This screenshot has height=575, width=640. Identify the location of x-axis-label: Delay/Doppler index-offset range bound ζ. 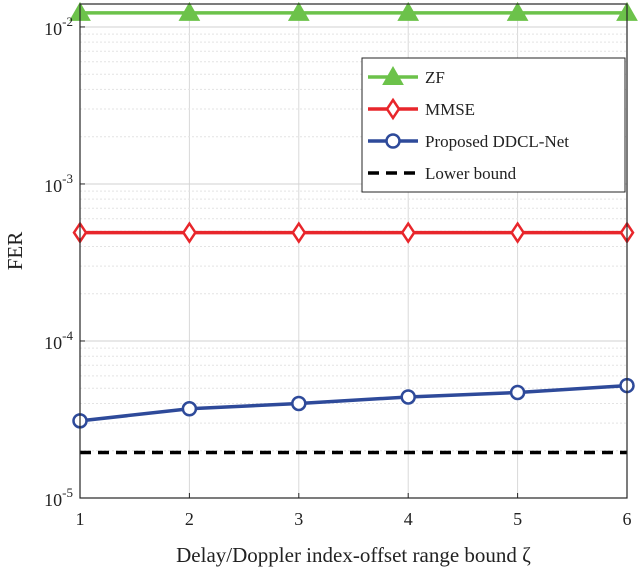
(353, 555).